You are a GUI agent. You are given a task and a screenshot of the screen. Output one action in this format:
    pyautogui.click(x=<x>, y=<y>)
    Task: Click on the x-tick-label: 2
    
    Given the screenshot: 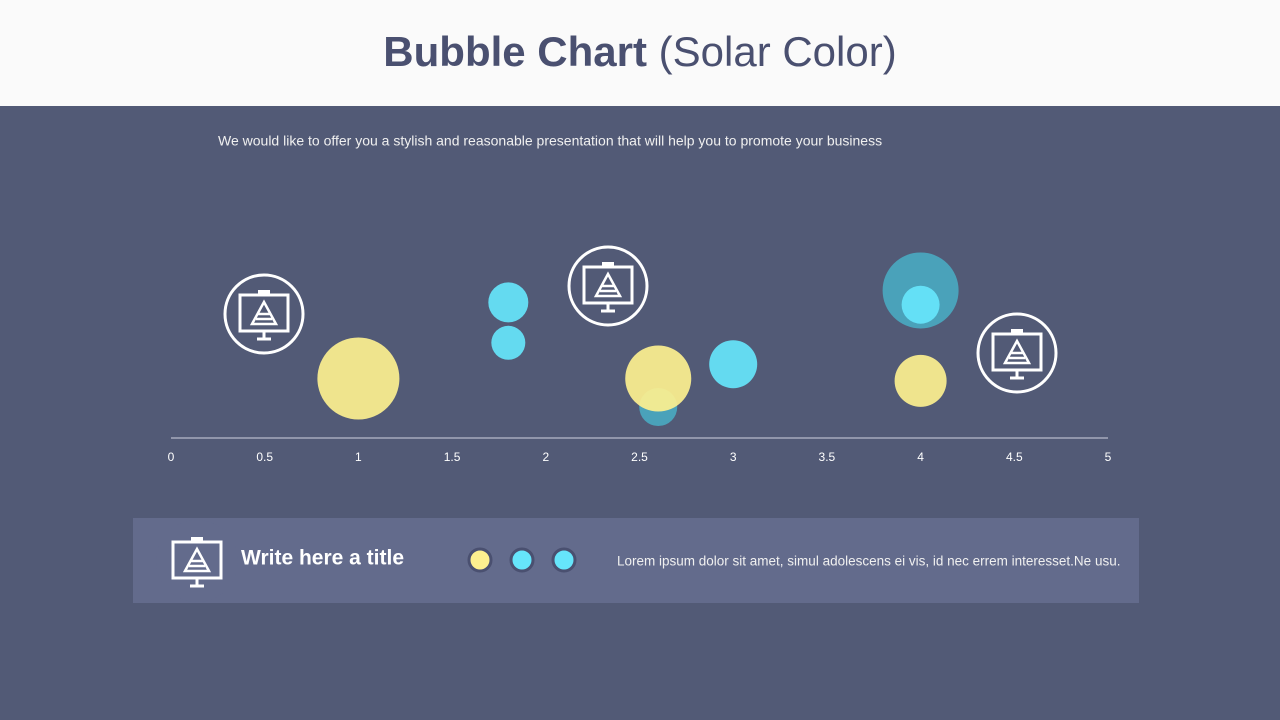 What is the action you would take?
    pyautogui.click(x=545, y=457)
    